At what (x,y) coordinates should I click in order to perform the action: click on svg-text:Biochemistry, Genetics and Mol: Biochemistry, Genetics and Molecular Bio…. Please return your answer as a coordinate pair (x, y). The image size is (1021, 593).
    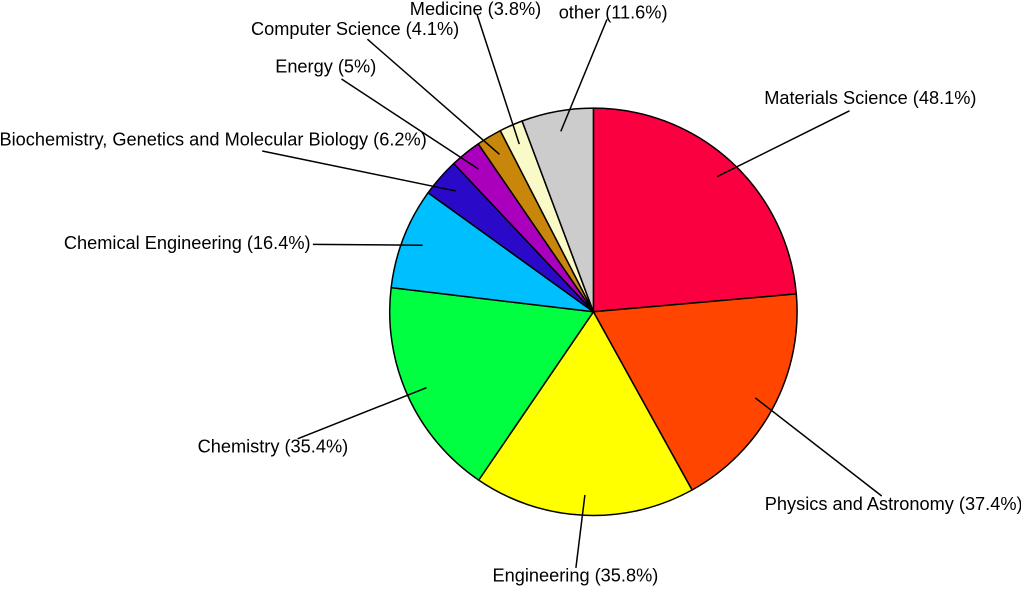
    Looking at the image, I should click on (213, 140).